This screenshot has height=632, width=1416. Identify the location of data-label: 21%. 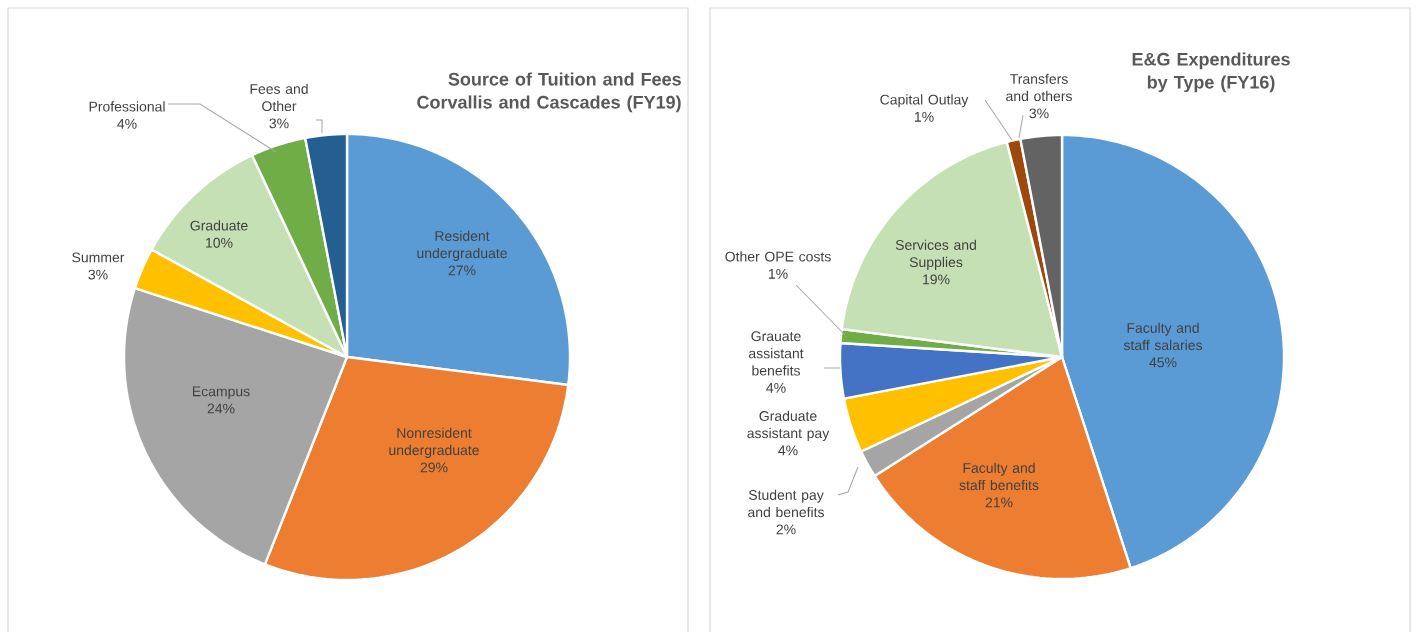
(999, 502).